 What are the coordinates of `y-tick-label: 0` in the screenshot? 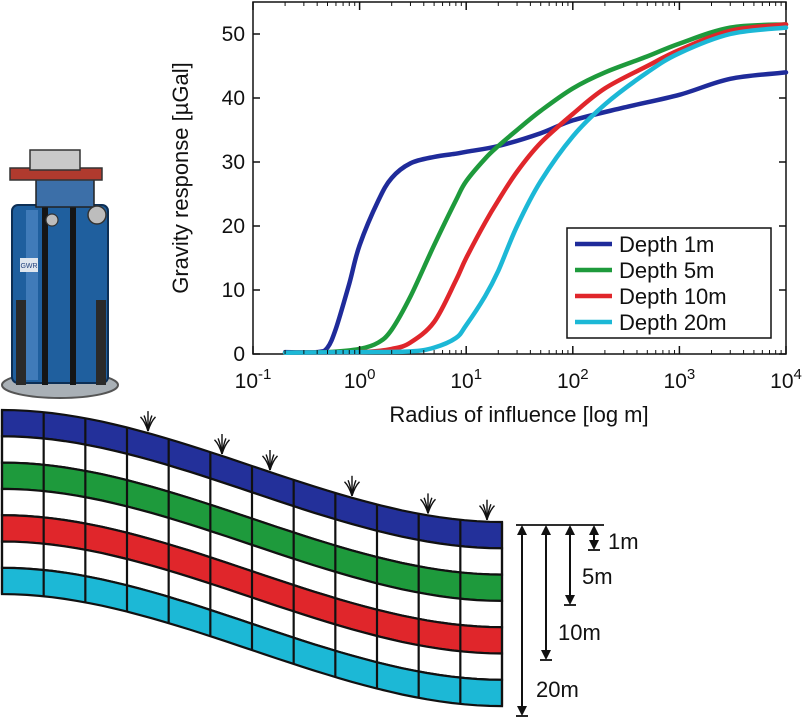 It's located at (239, 354).